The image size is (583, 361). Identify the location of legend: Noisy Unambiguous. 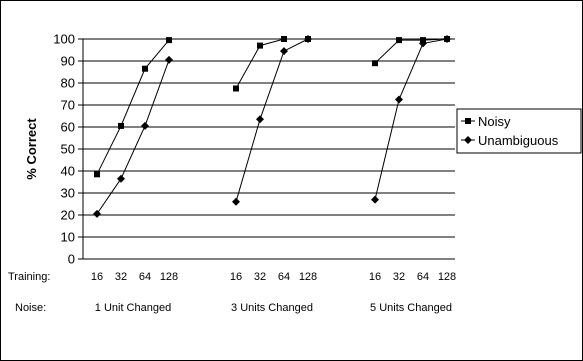
(519, 131).